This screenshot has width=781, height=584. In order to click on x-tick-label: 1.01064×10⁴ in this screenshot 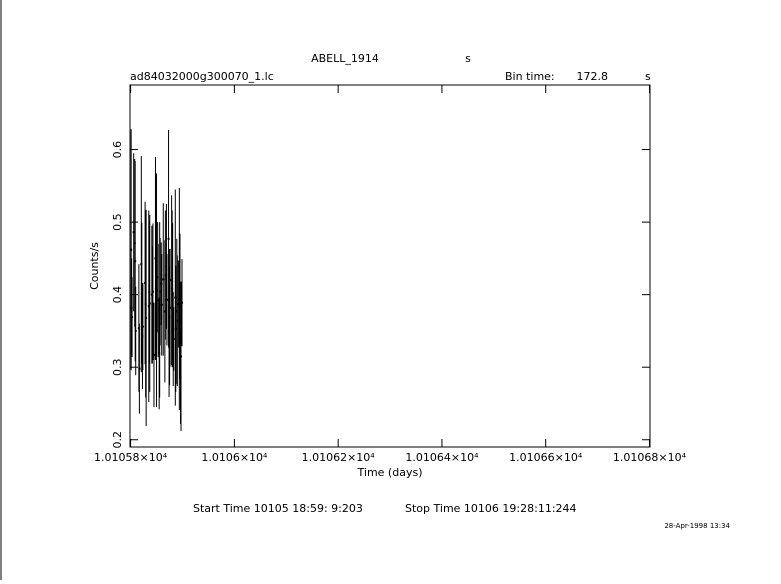, I will do `click(442, 457)`.